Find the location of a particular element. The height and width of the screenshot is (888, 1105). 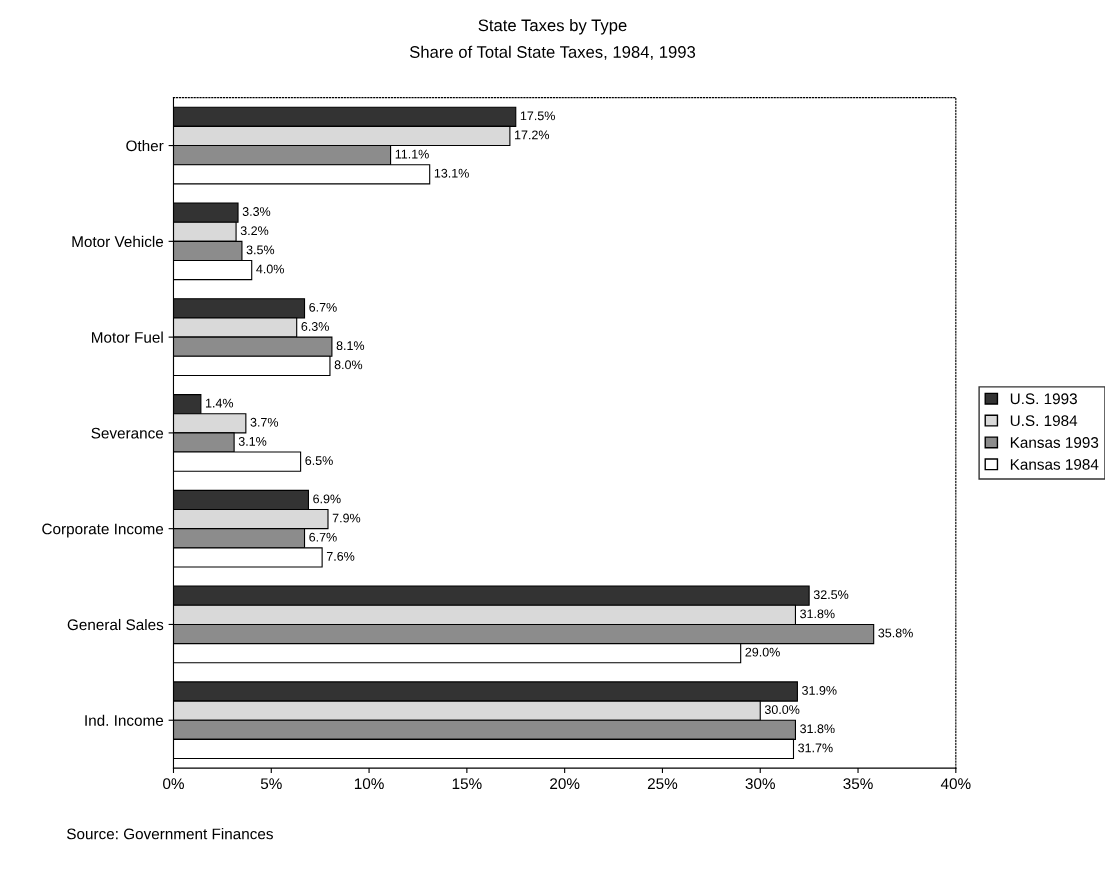

data-label: 17.2% is located at coordinates (532, 135).